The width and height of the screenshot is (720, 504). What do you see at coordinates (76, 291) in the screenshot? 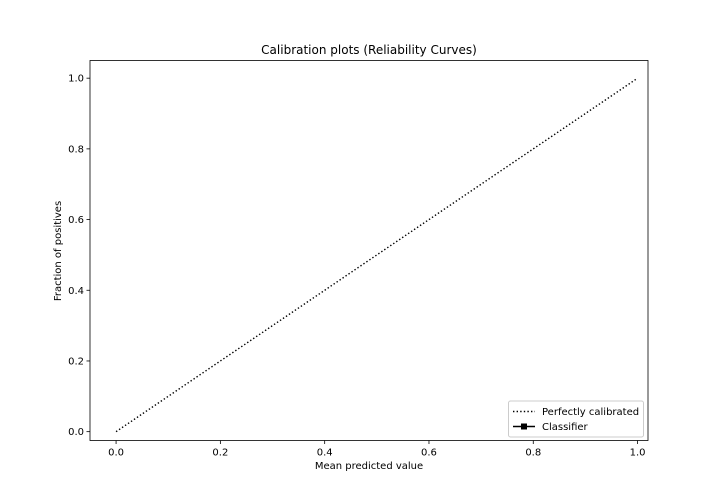
I see `y-tick-label: 0.4` at bounding box center [76, 291].